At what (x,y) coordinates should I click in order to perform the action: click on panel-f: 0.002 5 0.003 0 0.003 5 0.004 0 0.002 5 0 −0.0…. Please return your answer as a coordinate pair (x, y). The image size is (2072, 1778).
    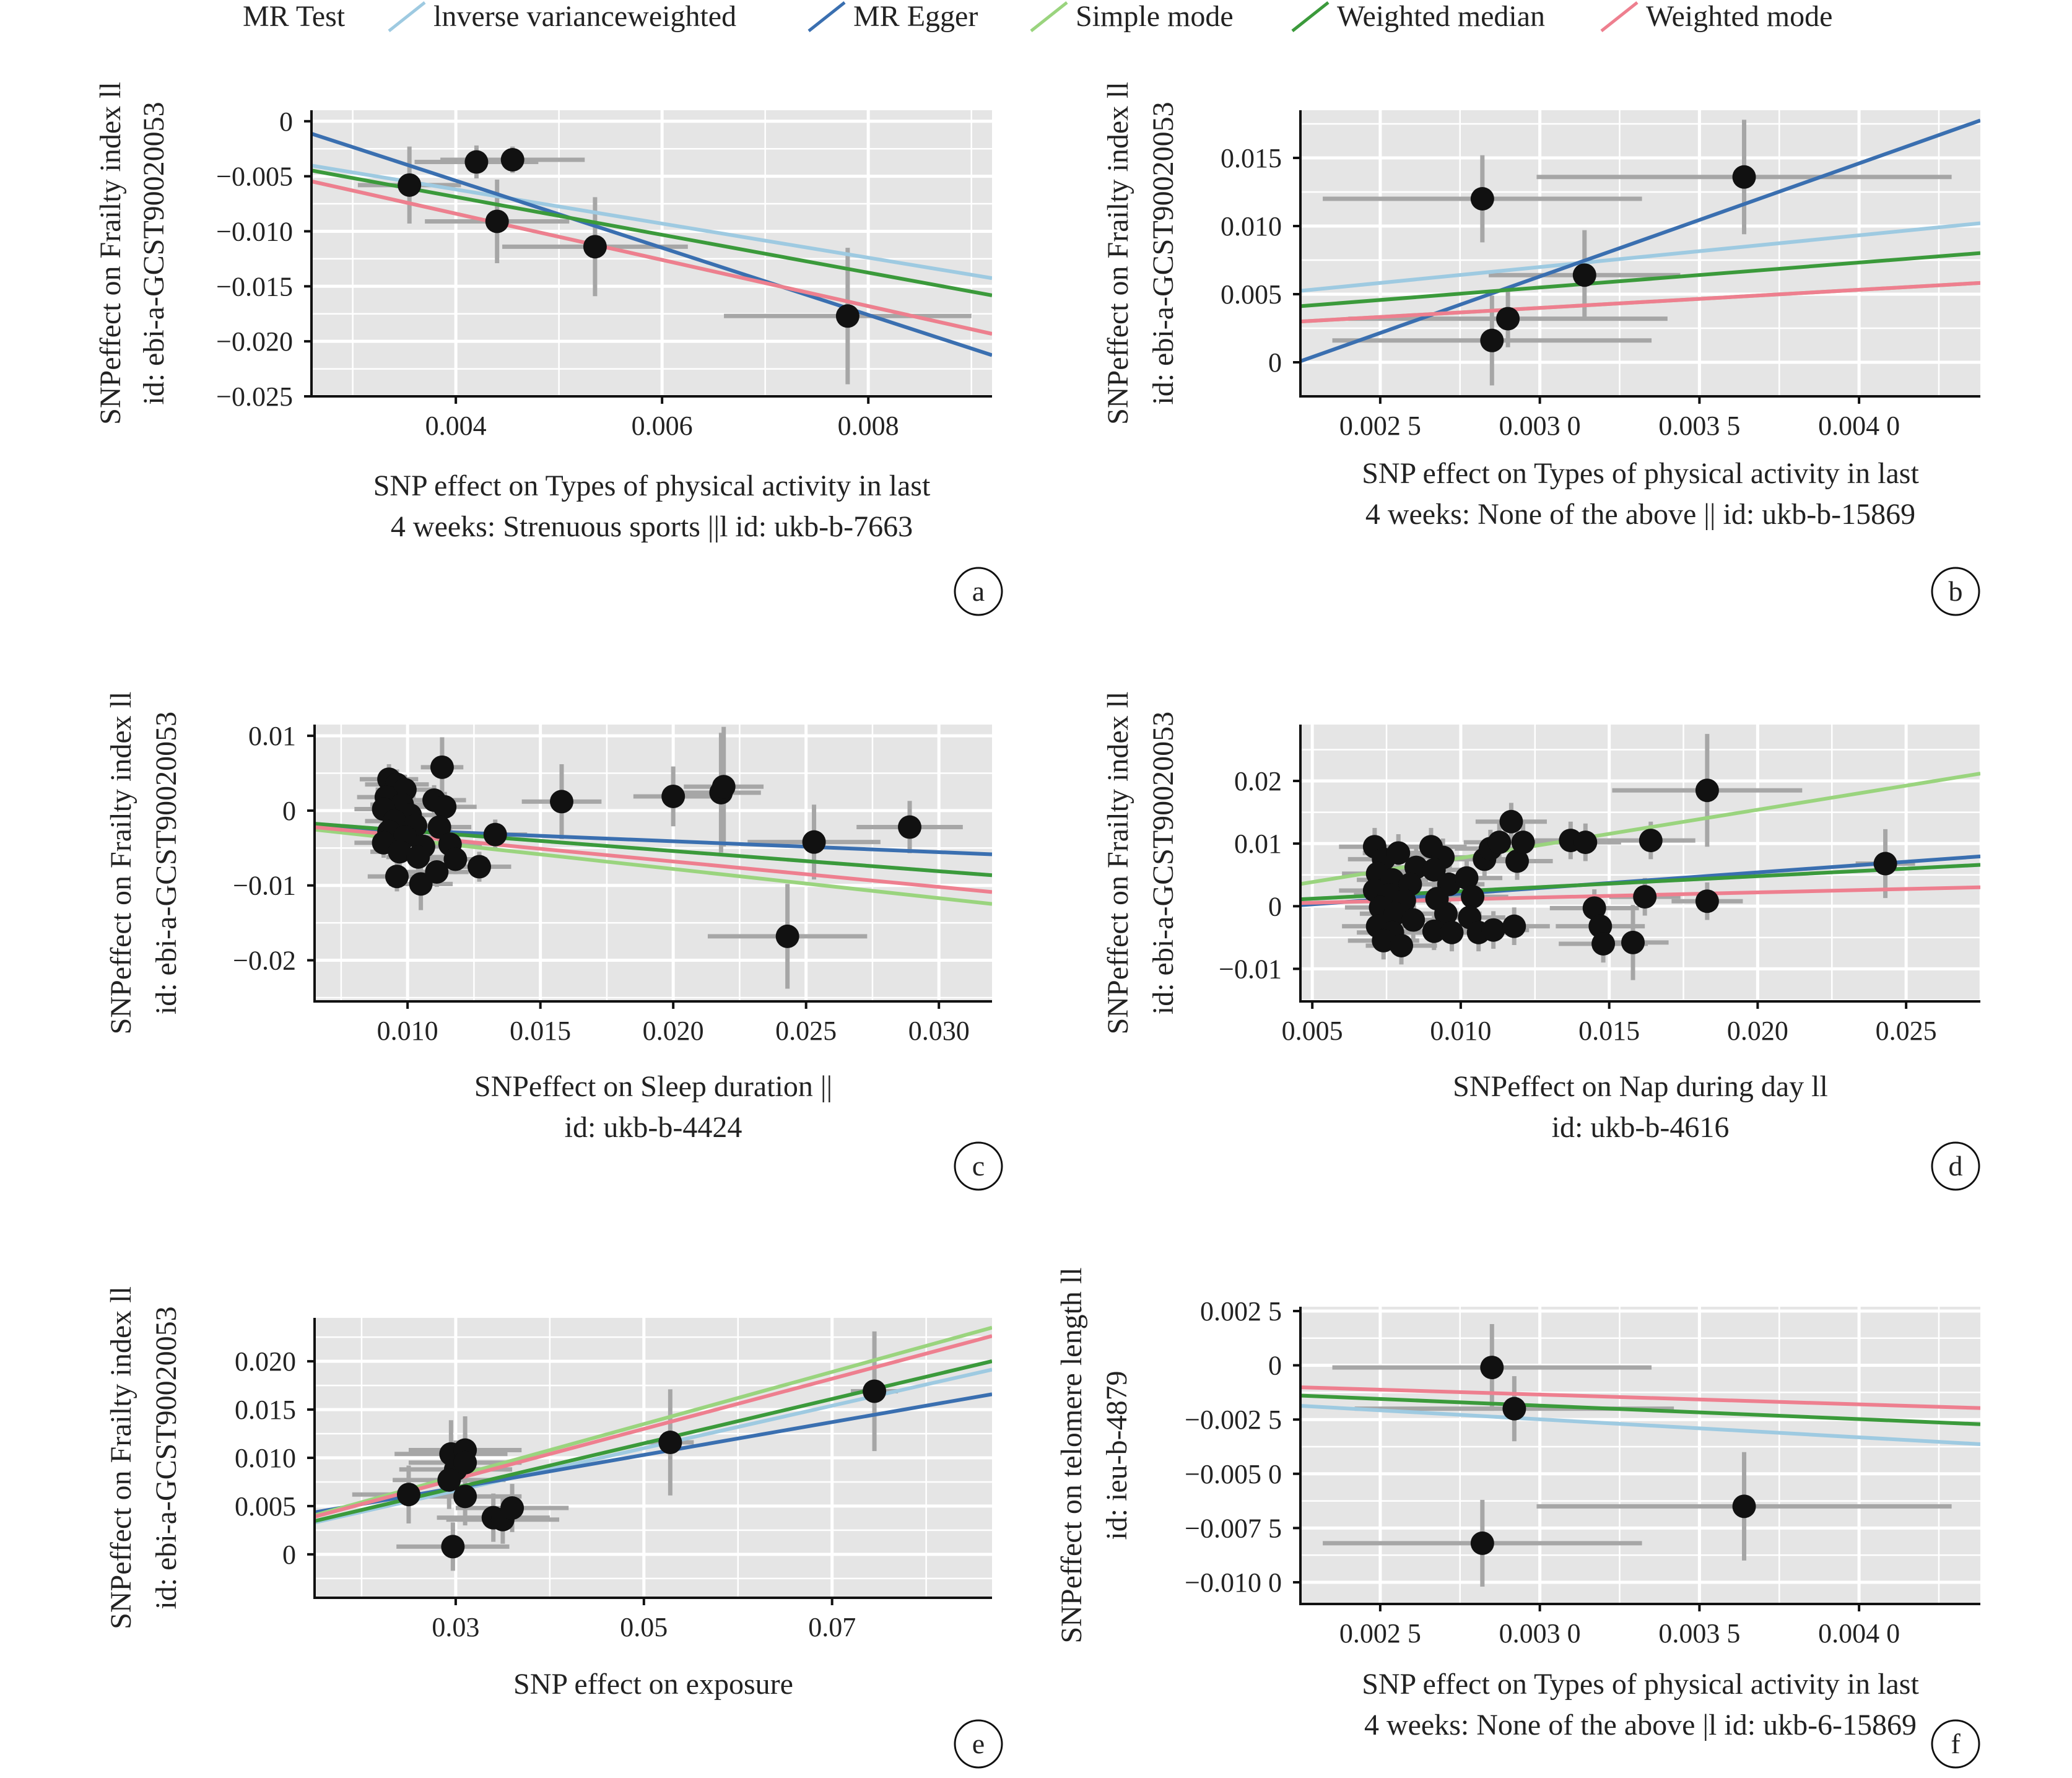
    Looking at the image, I should click on (1517, 1518).